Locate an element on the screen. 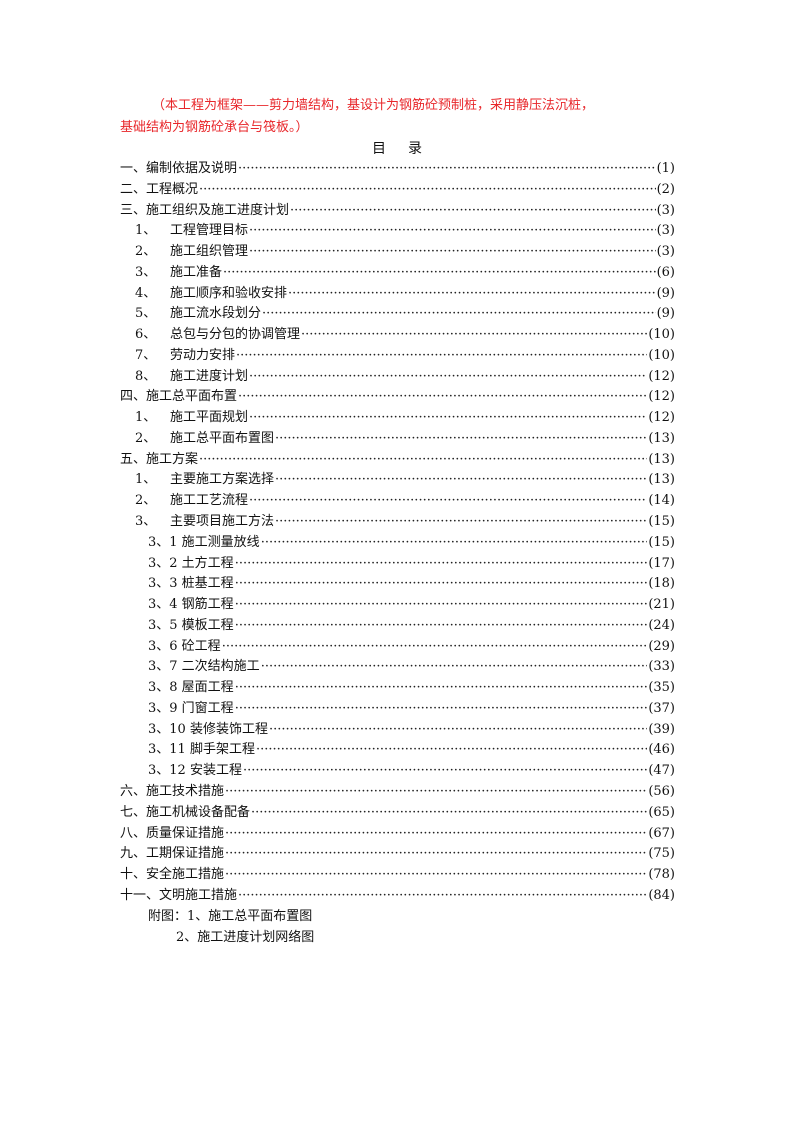 This screenshot has height=1123, width=794. toc-entry: 3、主要项目施工方法 (15) is located at coordinates (397, 522).